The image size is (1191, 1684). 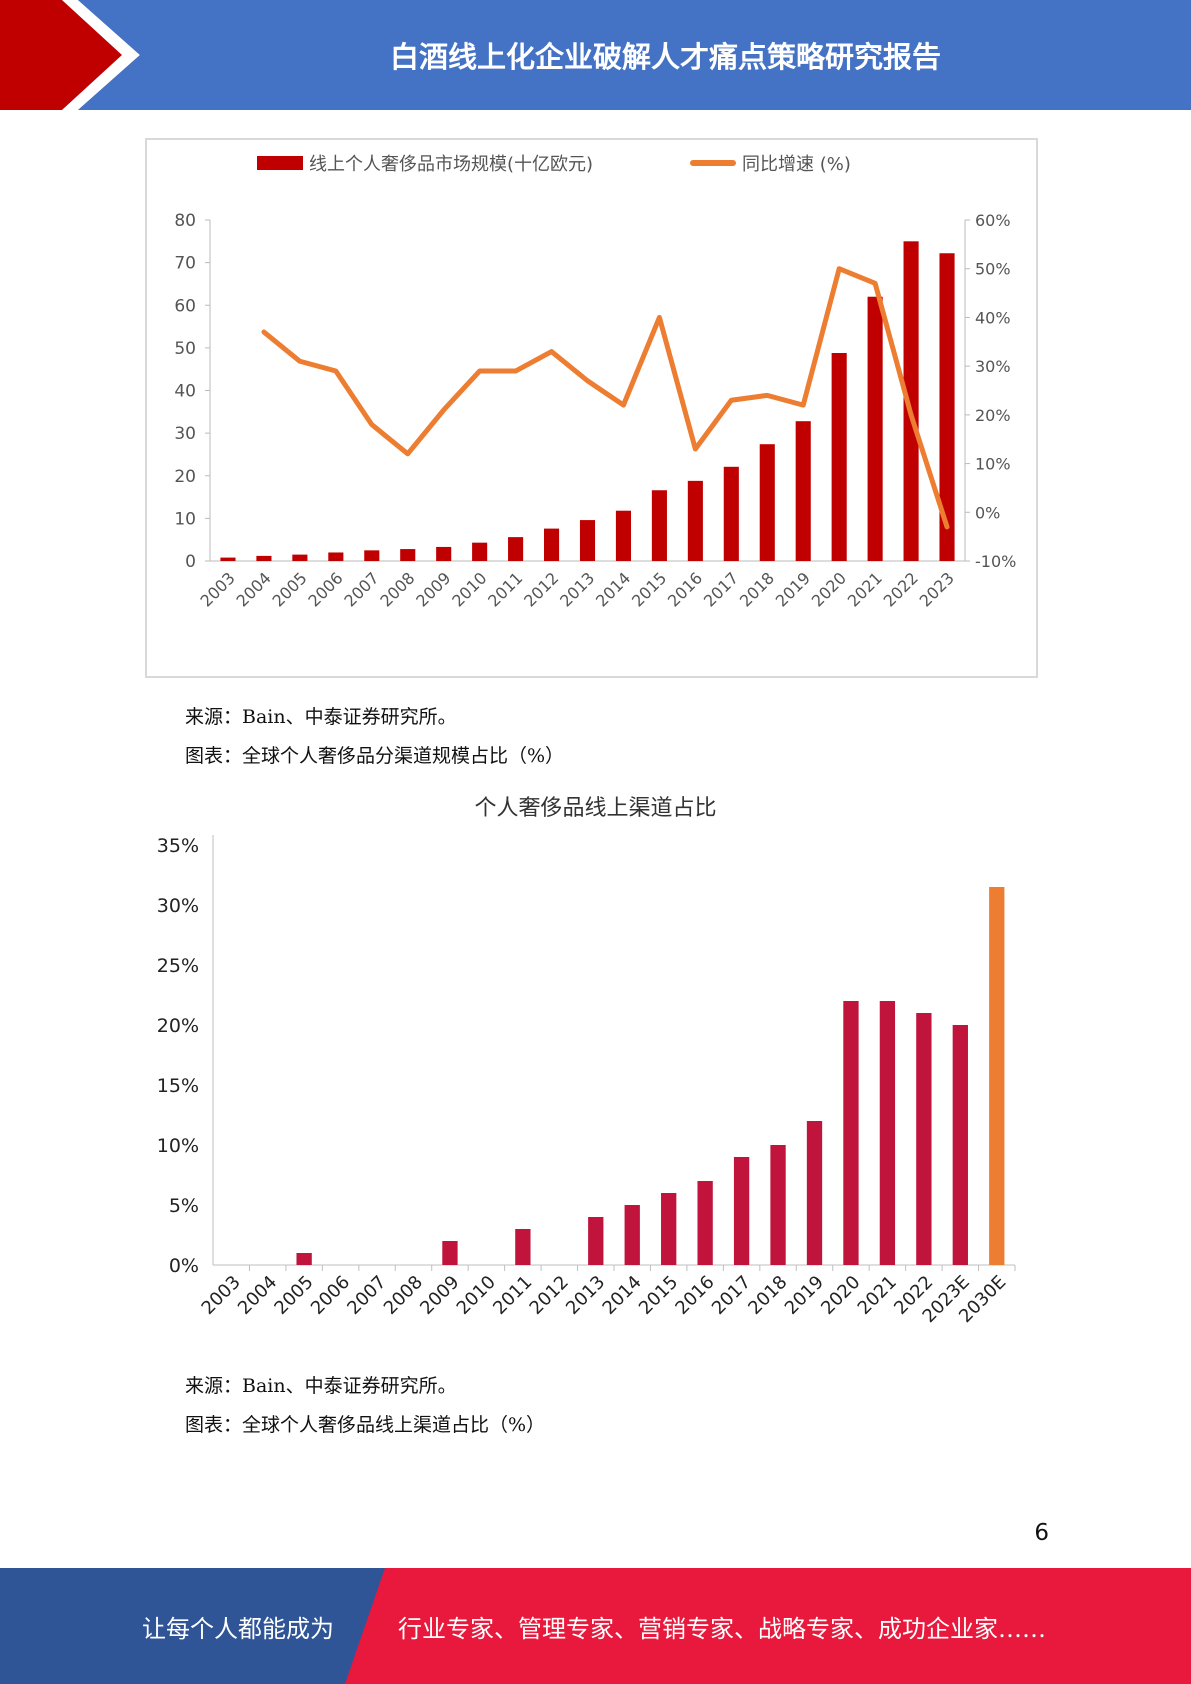 I want to click on bar-online-share-2017, so click(x=741, y=1211).